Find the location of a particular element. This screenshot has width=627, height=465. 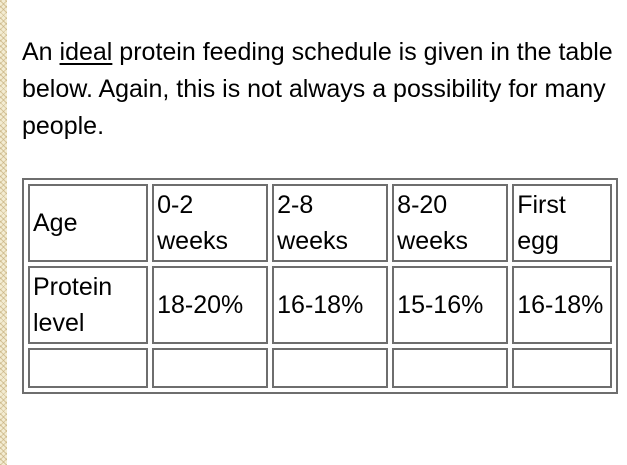

cell-protein-2-8-weeks: 16-18% is located at coordinates (330, 305).